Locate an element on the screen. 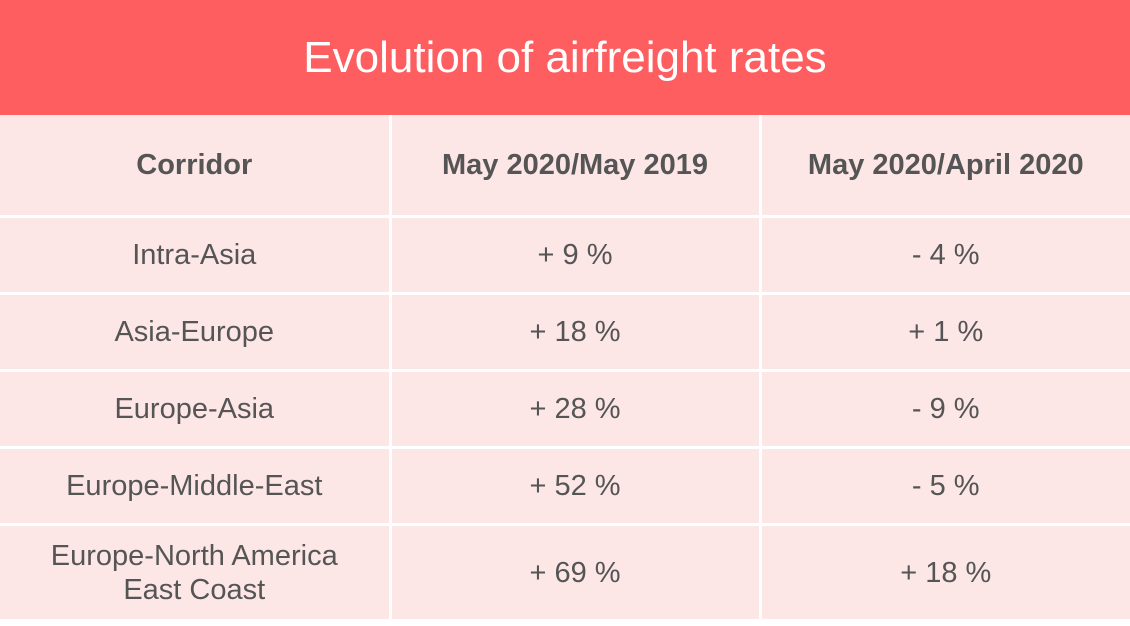 The width and height of the screenshot is (1130, 626). corridor-cell: Europe-Asia is located at coordinates (196, 409).